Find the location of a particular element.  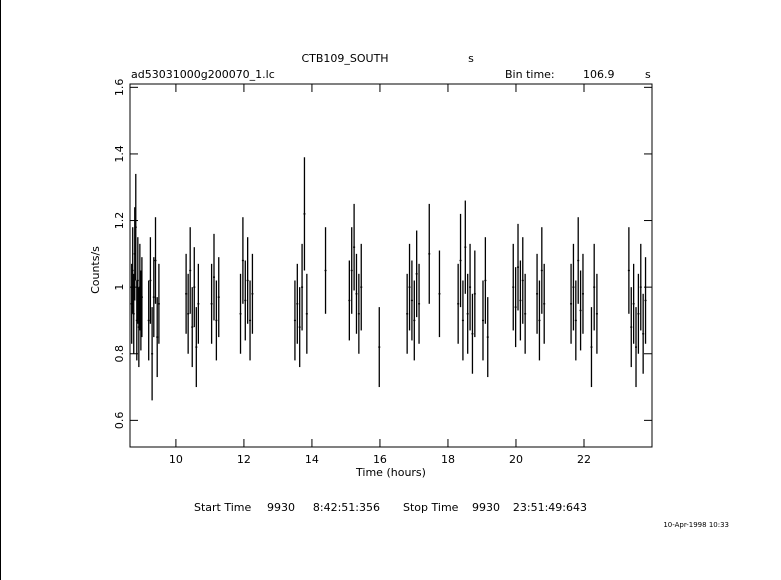

x-axis-label: Time (hours) is located at coordinates (390, 472).